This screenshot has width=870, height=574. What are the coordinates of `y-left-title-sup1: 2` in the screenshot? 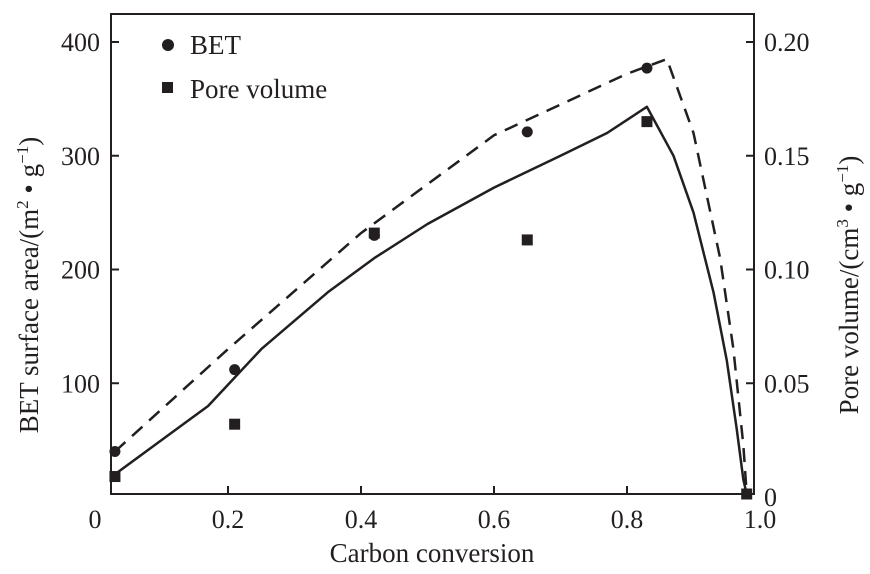 It's located at (22, 204).